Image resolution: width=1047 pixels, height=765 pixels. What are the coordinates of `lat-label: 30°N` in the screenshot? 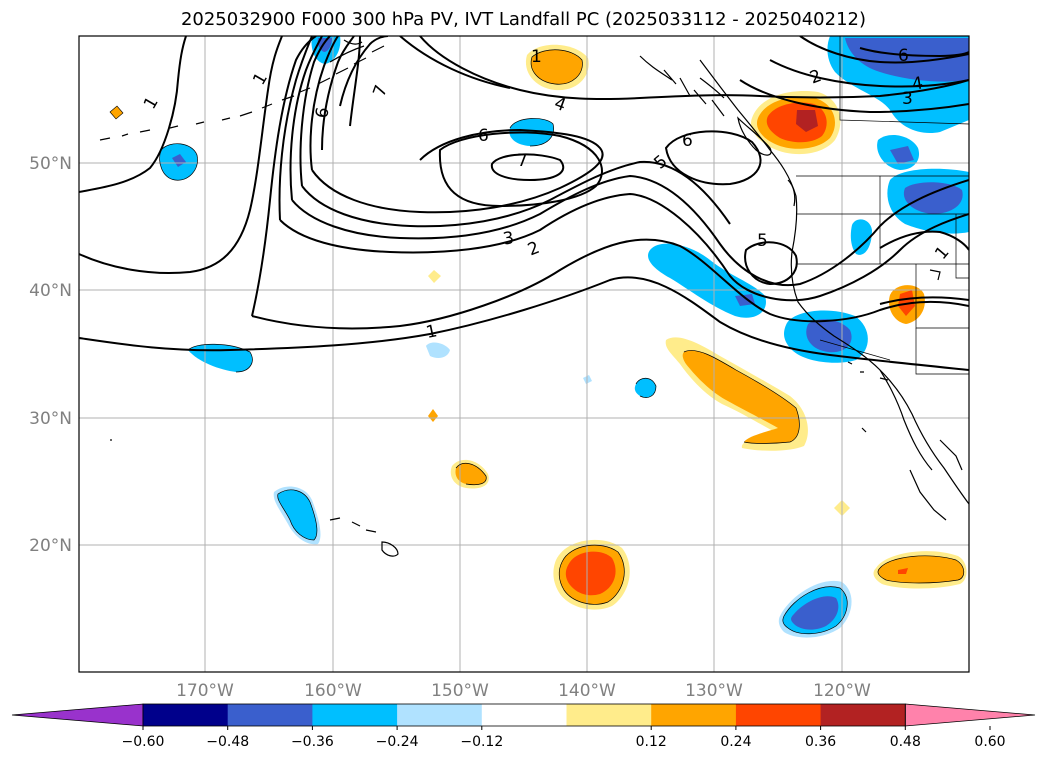 It's located at (50, 419).